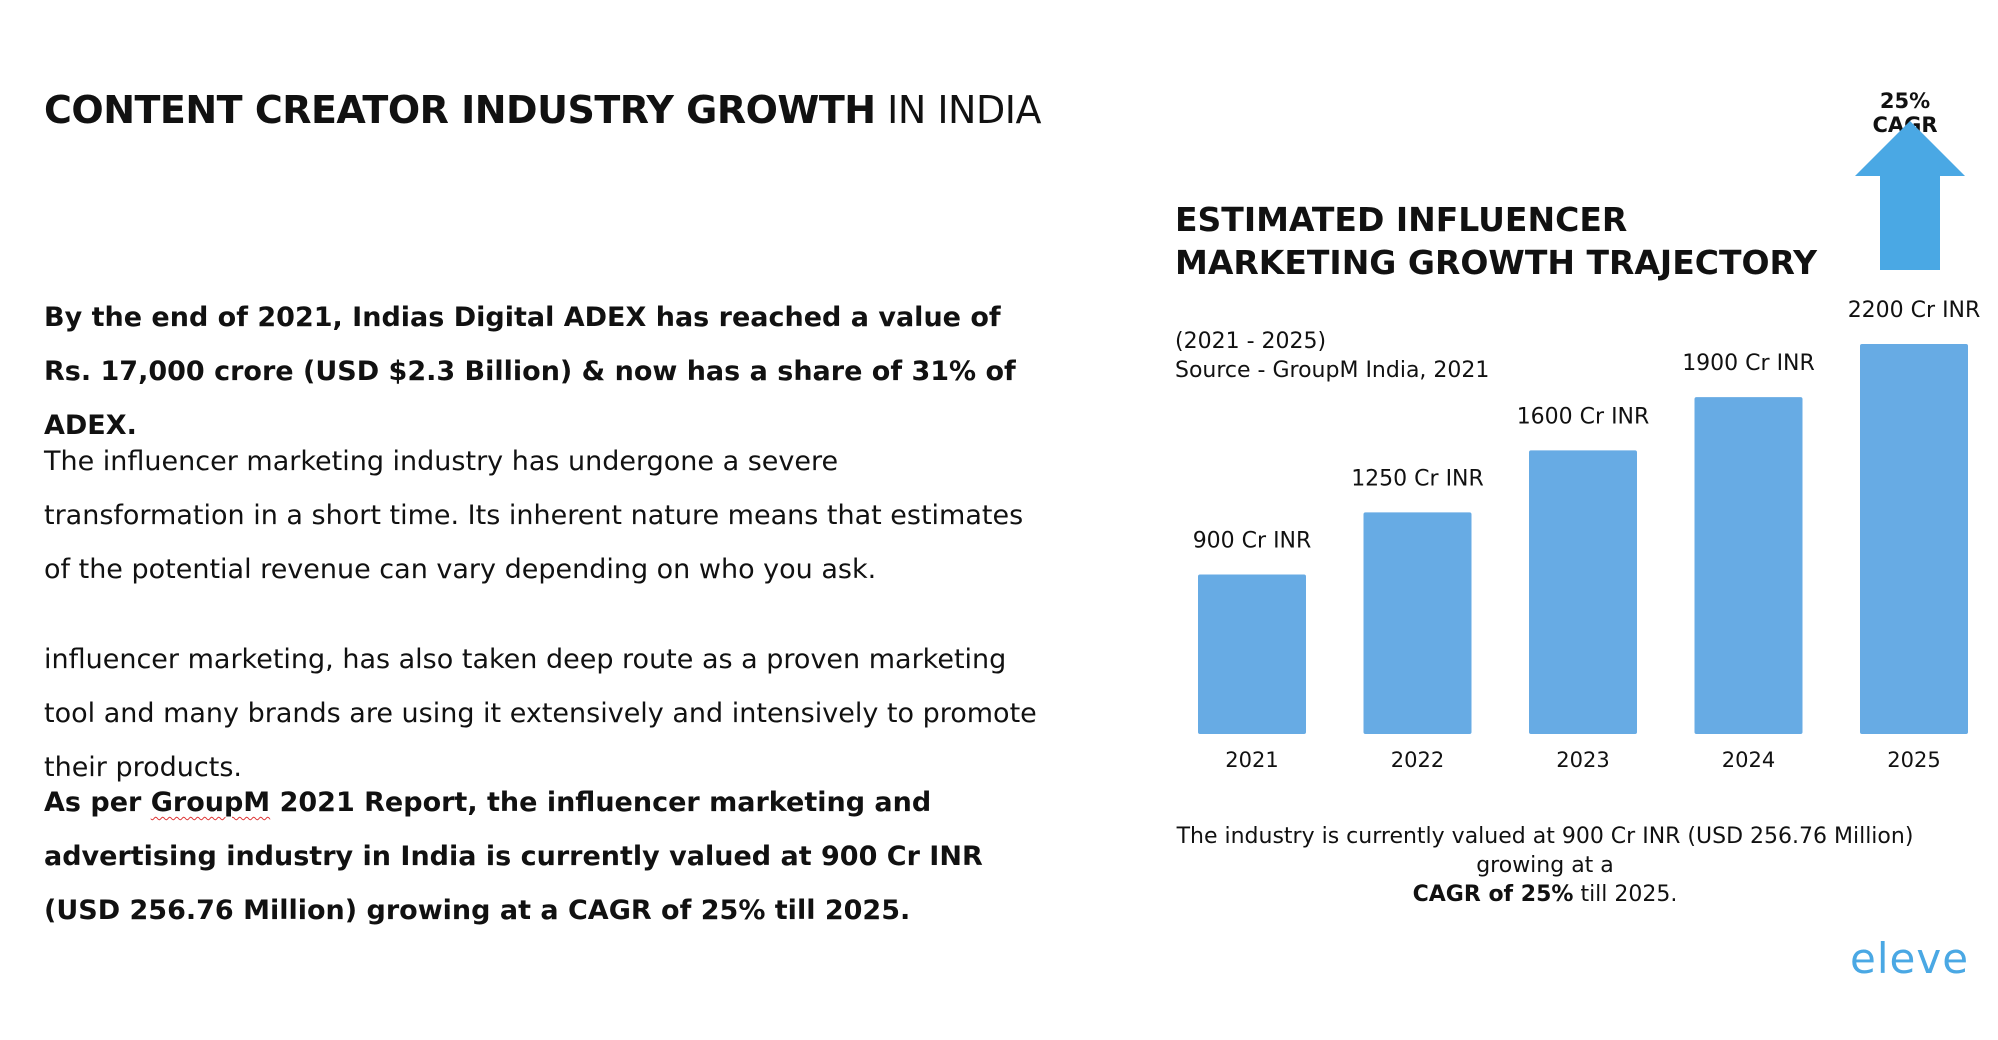  What do you see at coordinates (1748, 363) in the screenshot?
I see `data-label-2024: 1900 Cr INR` at bounding box center [1748, 363].